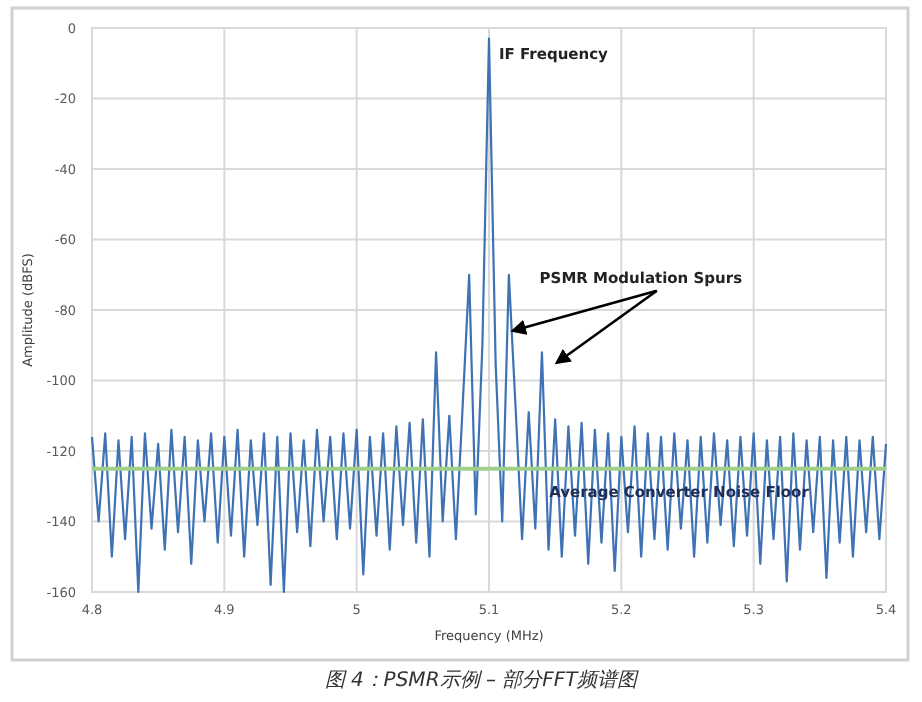  What do you see at coordinates (482, 680) in the screenshot?
I see `caption: 图 4：PSMR示例 – 部分FFT频谱图` at bounding box center [482, 680].